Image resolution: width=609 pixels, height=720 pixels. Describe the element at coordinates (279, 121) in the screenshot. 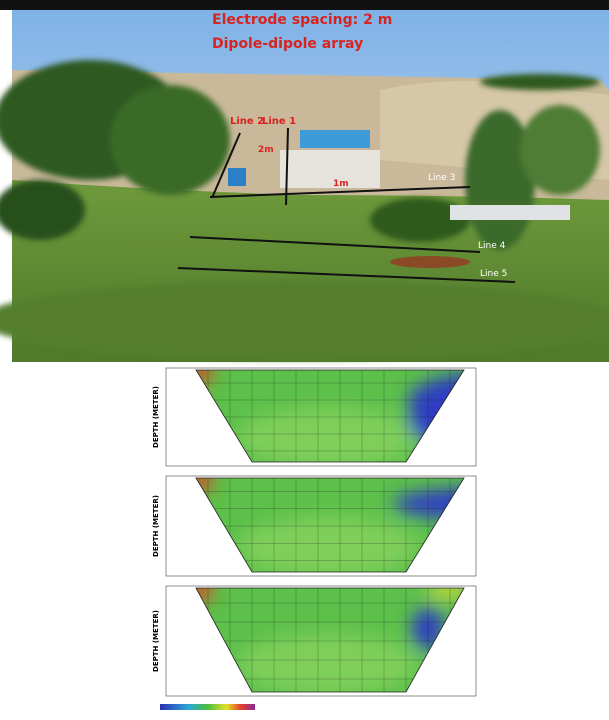

I see `line-label: Line 1` at that location.